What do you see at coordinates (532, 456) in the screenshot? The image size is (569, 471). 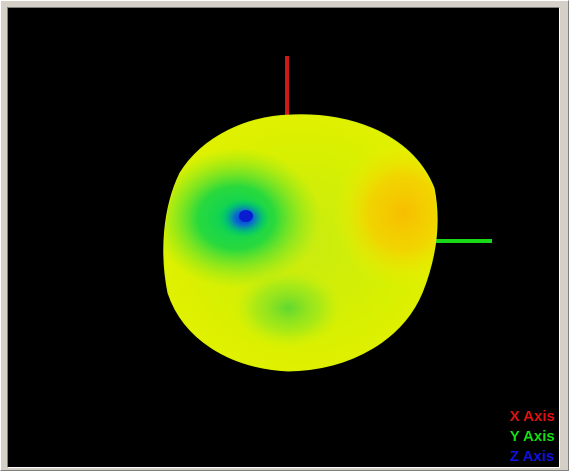 I see `legend-z-axis: Z Axis` at bounding box center [532, 456].